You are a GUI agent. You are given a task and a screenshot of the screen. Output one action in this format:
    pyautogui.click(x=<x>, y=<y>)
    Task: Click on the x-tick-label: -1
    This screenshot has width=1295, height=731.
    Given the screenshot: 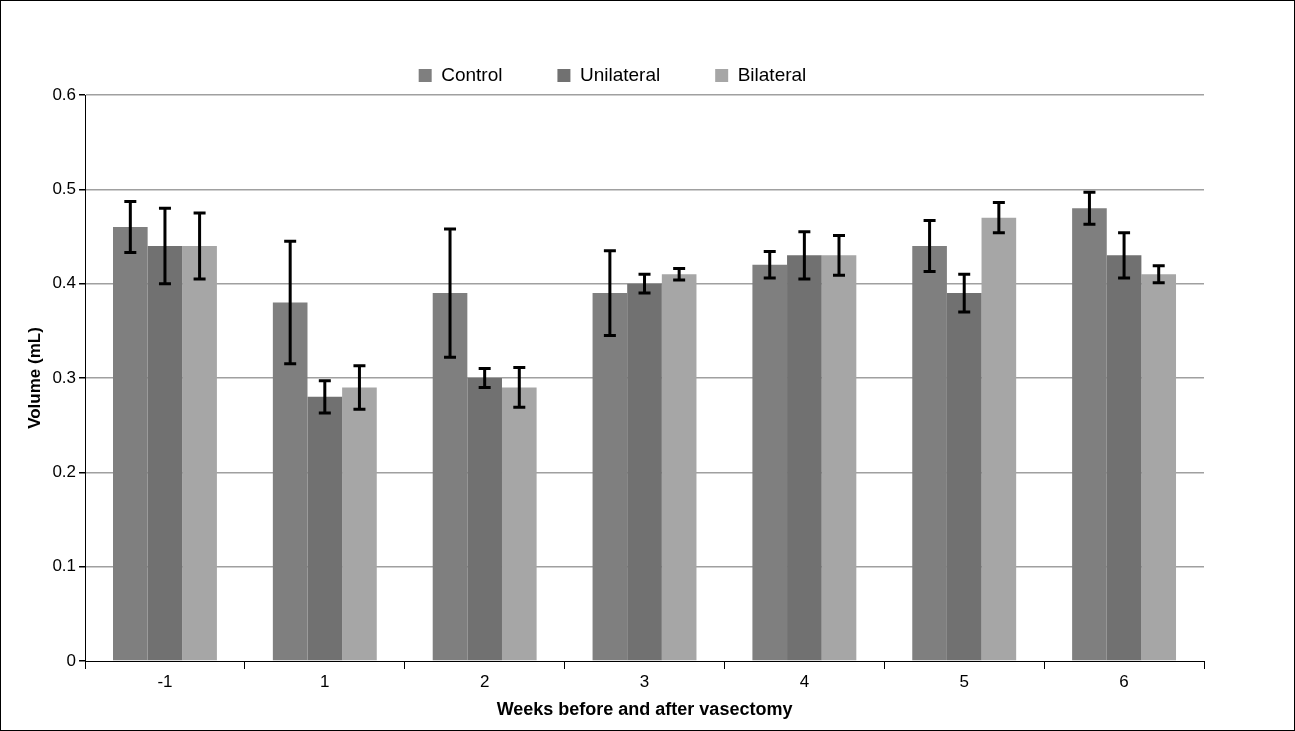 What is the action you would take?
    pyautogui.click(x=165, y=681)
    